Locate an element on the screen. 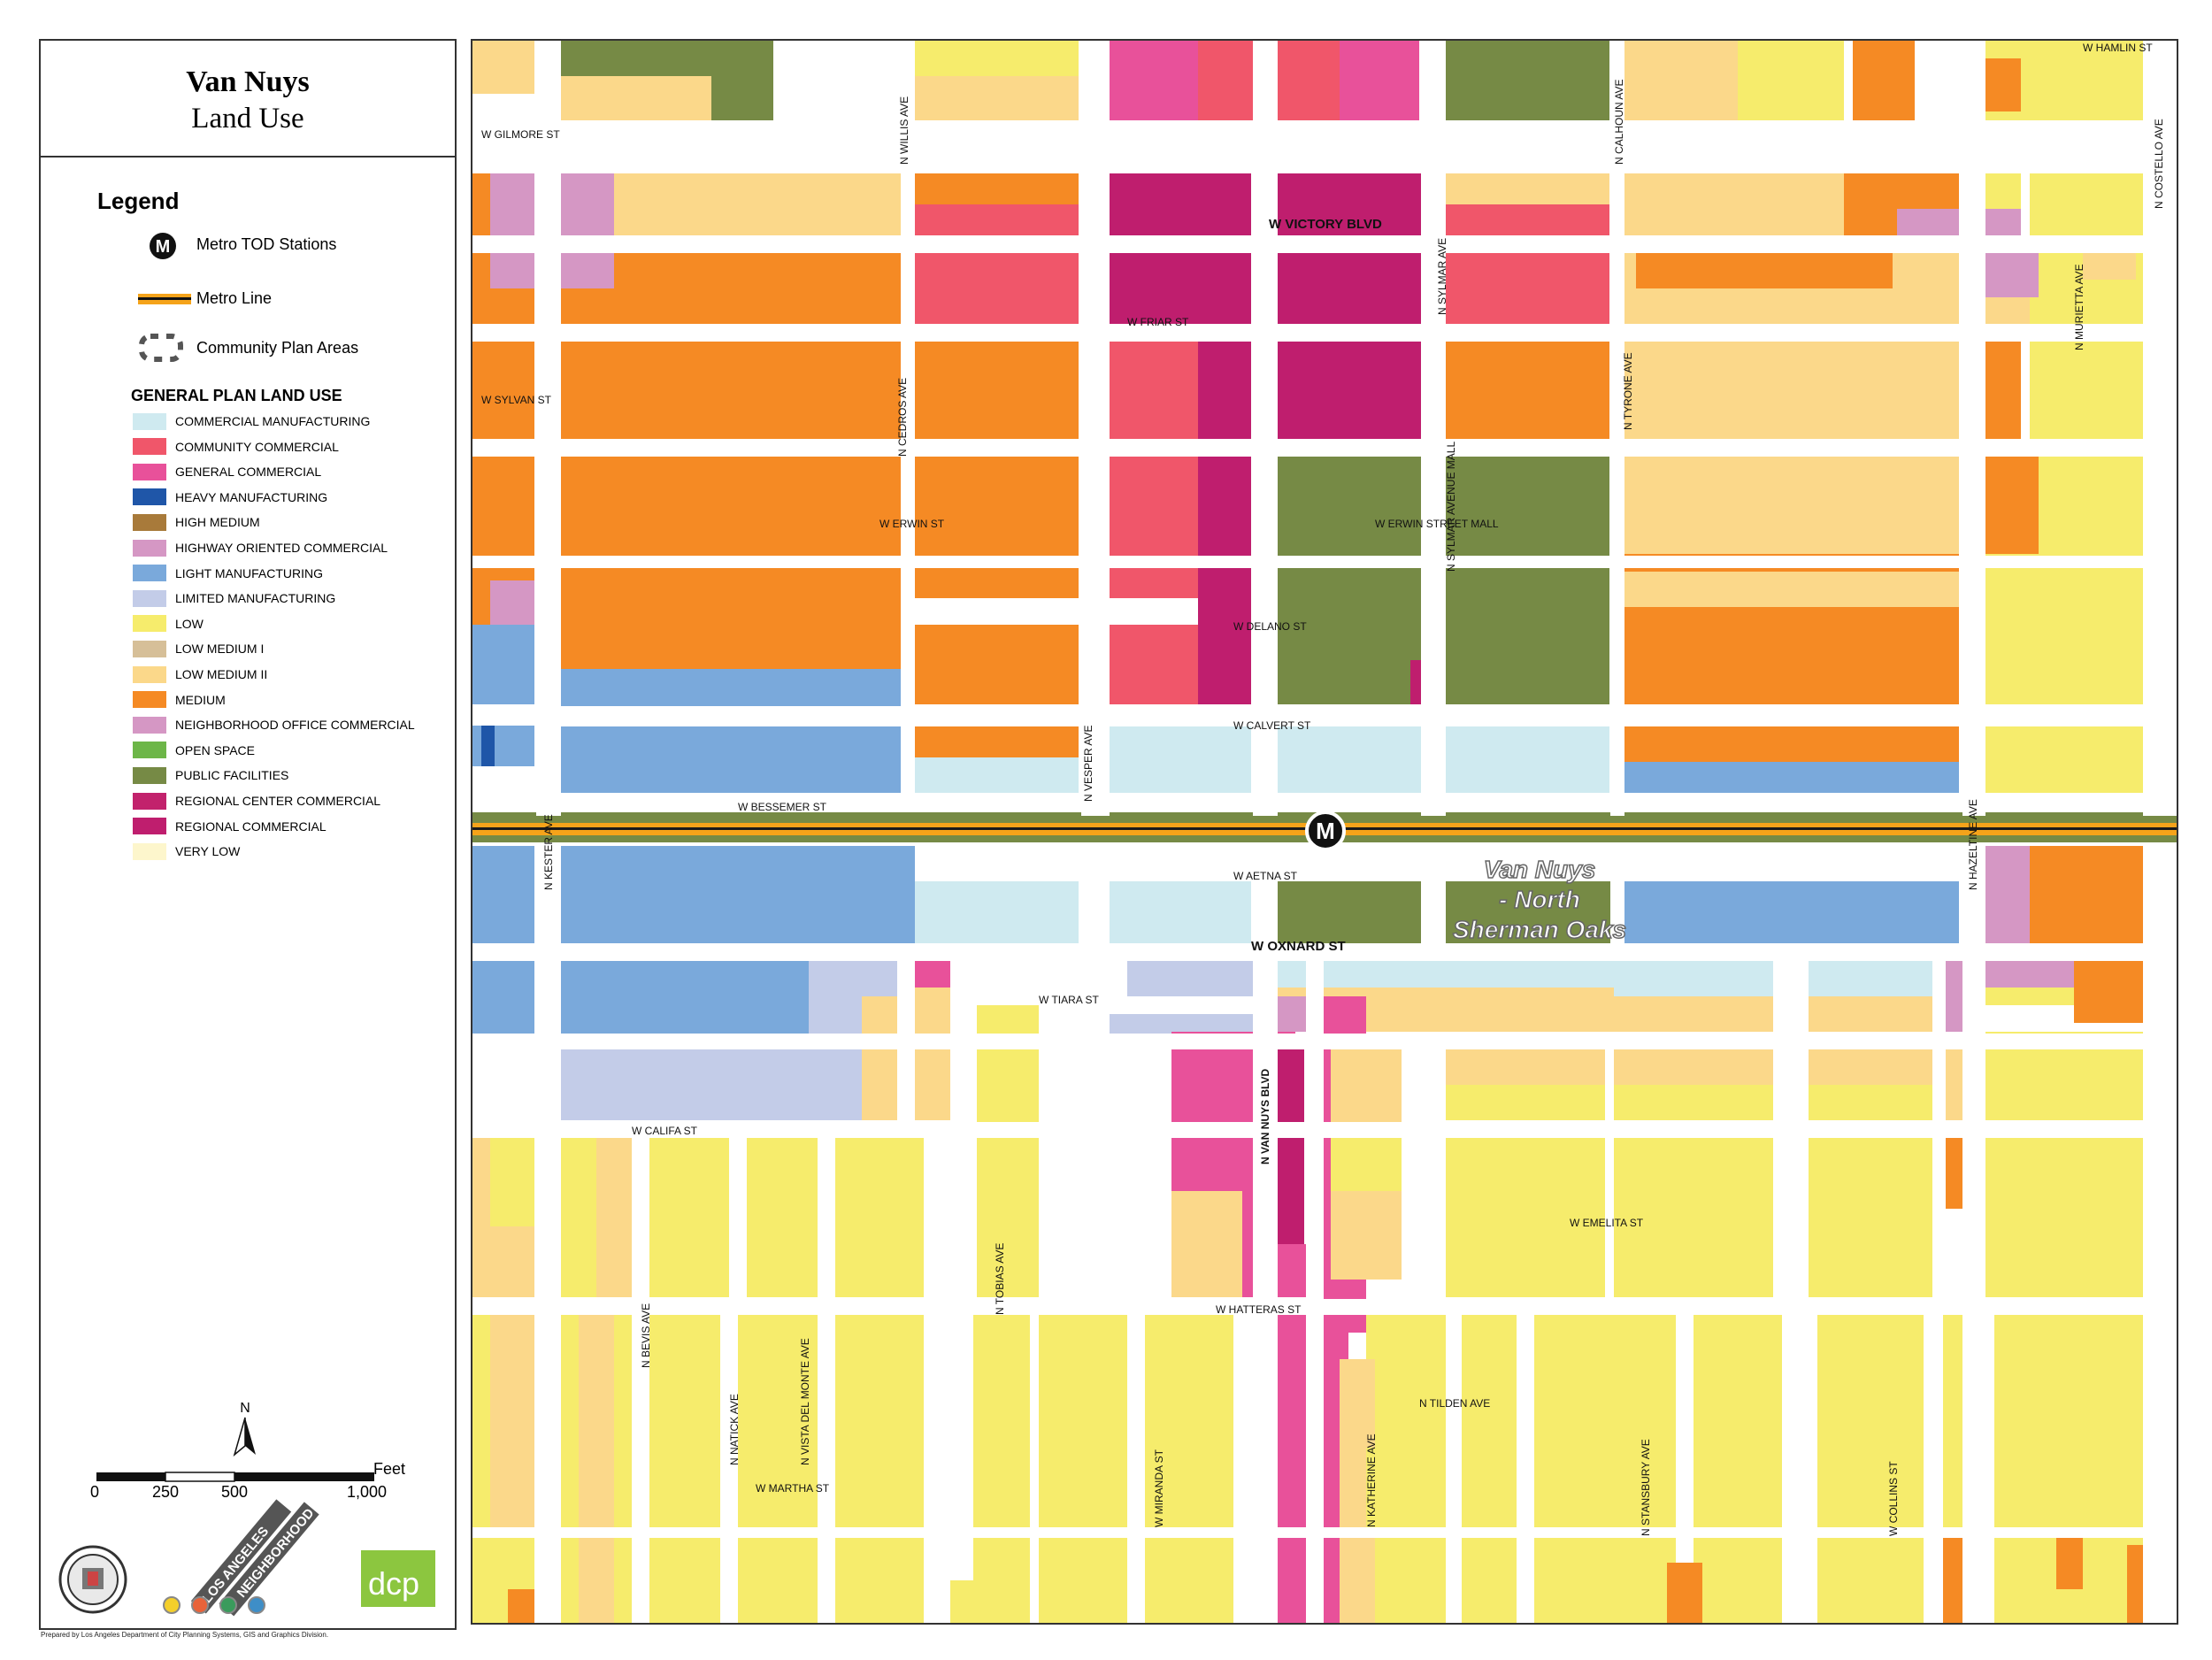  metro-tod-station: M is located at coordinates (1326, 831).